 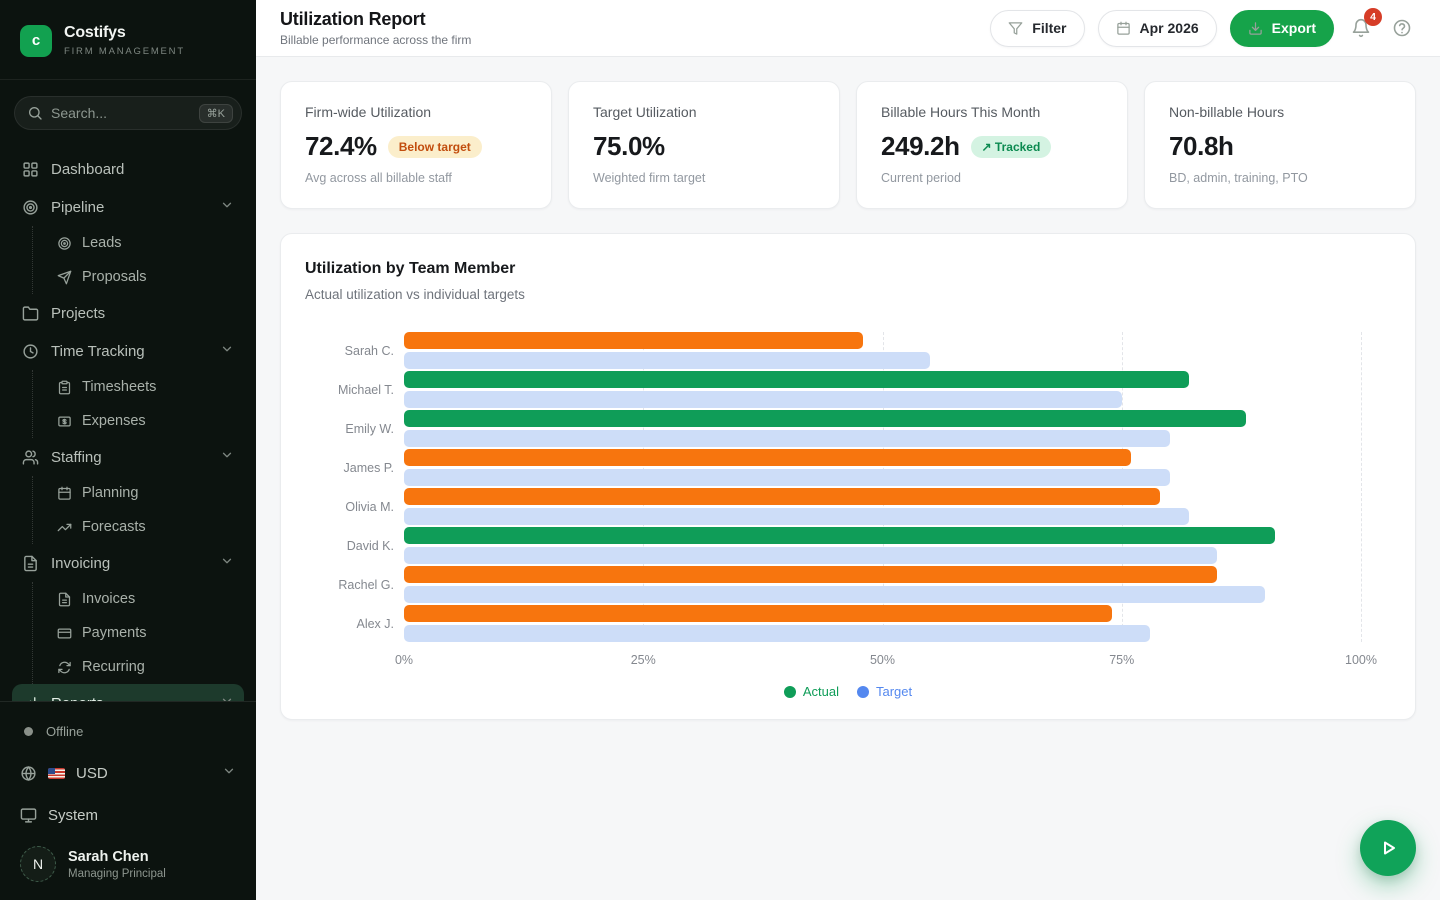 I want to click on currency-selector: USD, so click(x=128, y=773).